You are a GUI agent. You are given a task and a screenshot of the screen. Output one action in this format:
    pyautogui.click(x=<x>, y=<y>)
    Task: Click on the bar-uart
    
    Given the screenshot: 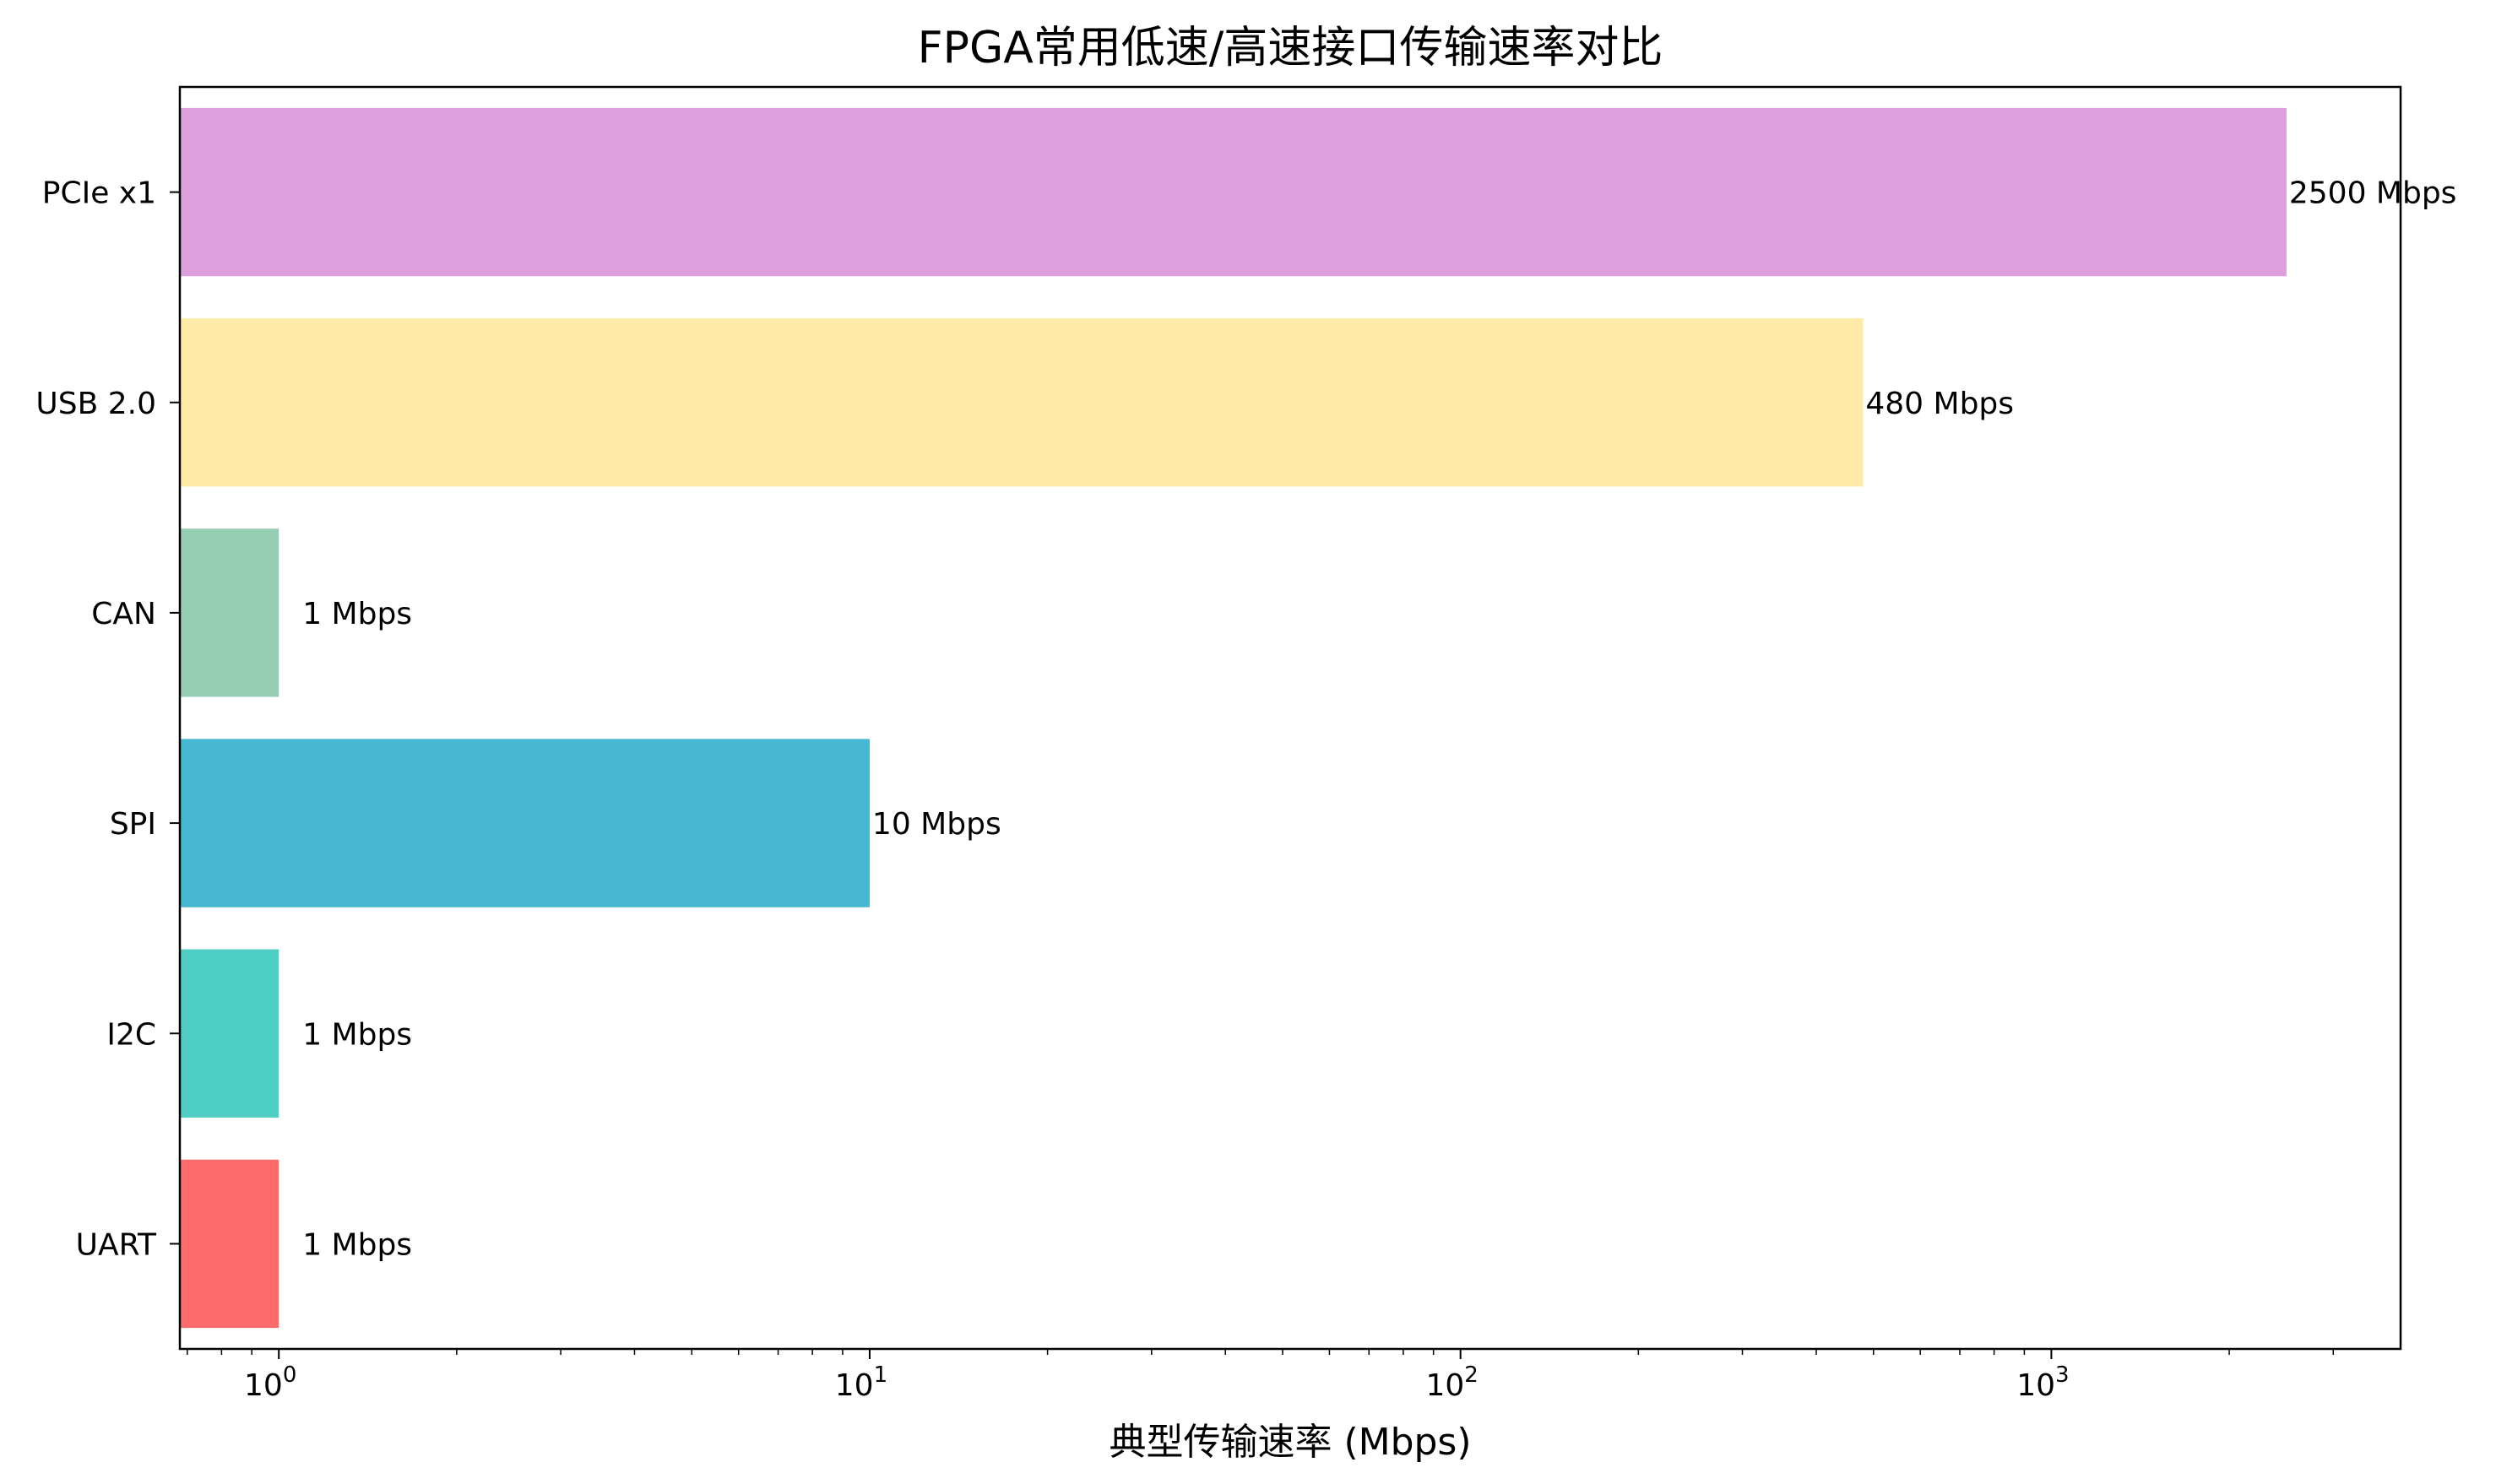 What is the action you would take?
    pyautogui.click(x=230, y=1244)
    